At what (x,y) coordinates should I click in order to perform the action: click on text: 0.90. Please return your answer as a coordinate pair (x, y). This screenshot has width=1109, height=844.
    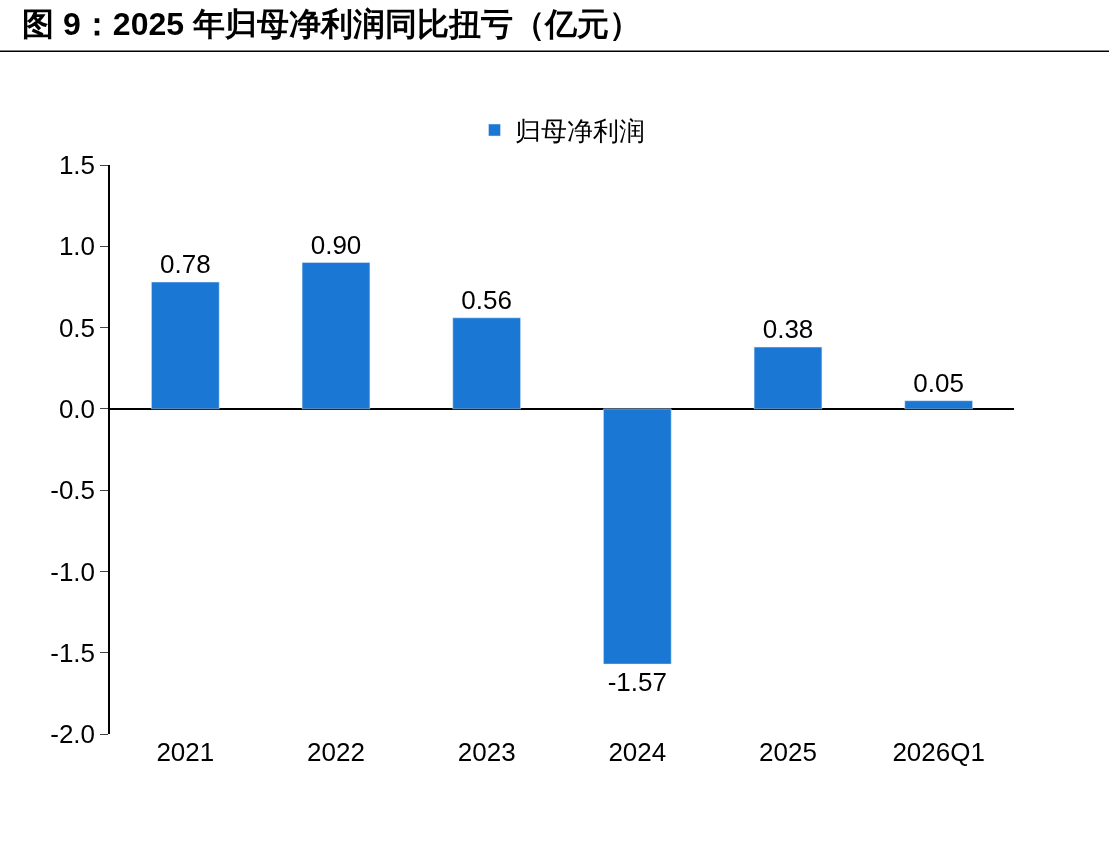
    Looking at the image, I should click on (336, 244).